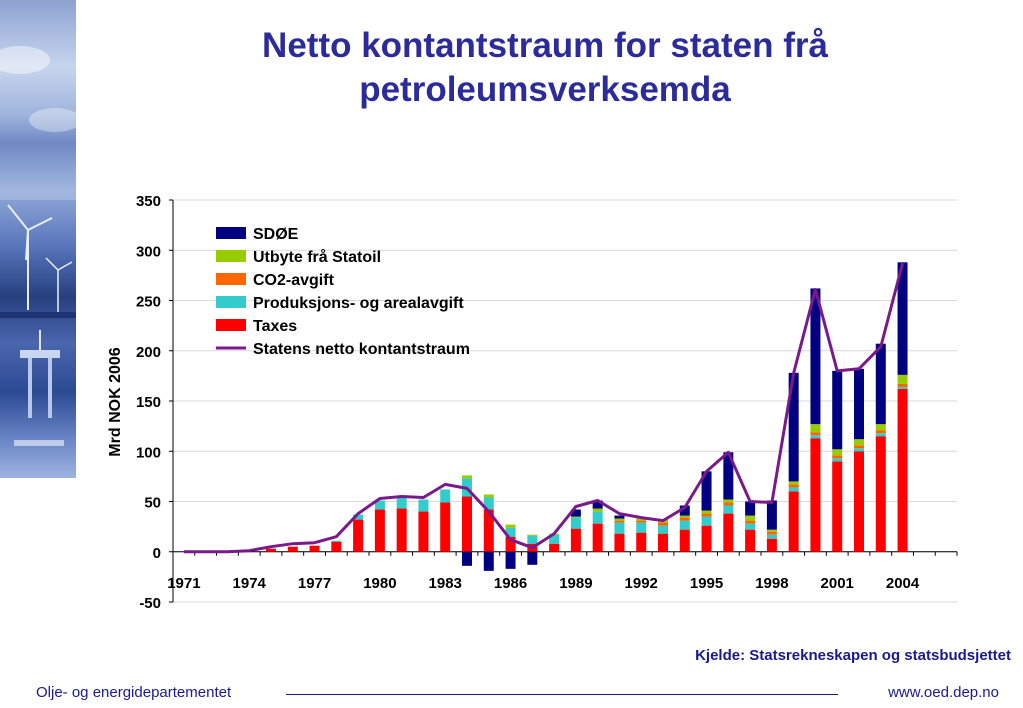 This screenshot has width=1023, height=708. Describe the element at coordinates (294, 280) in the screenshot. I see `legend-label: CO2-avgift` at that location.